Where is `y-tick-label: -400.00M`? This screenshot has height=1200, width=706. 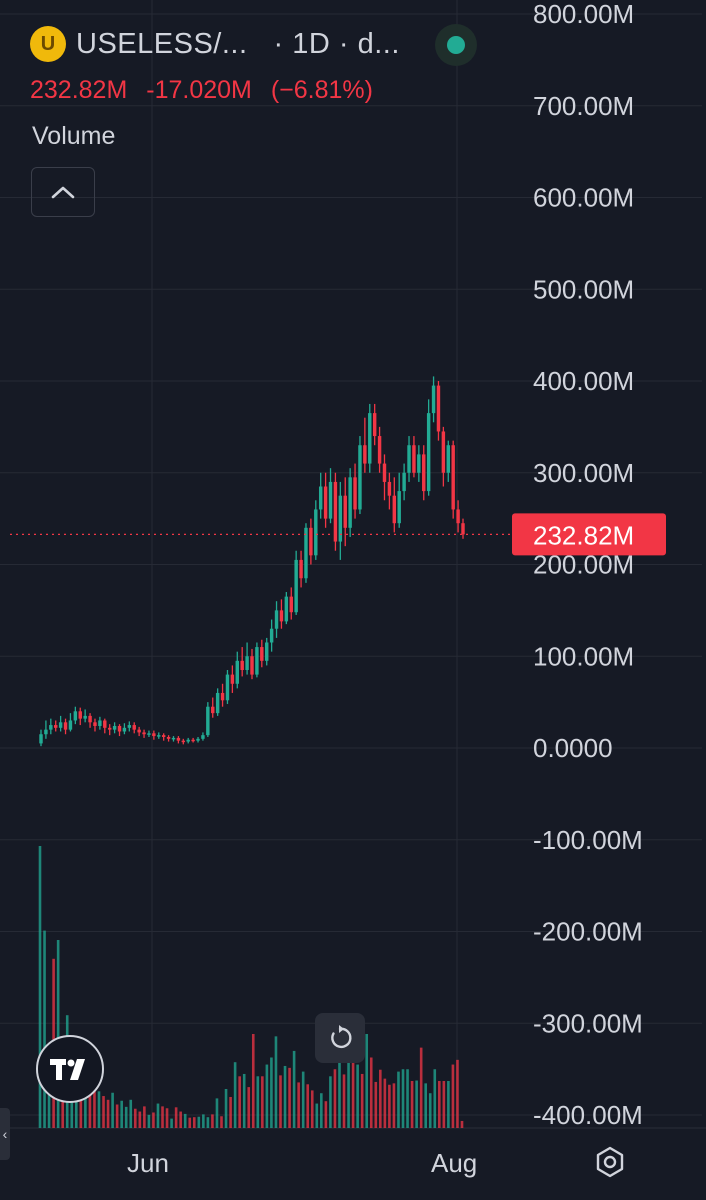 y-tick-label: -400.00M is located at coordinates (588, 1115).